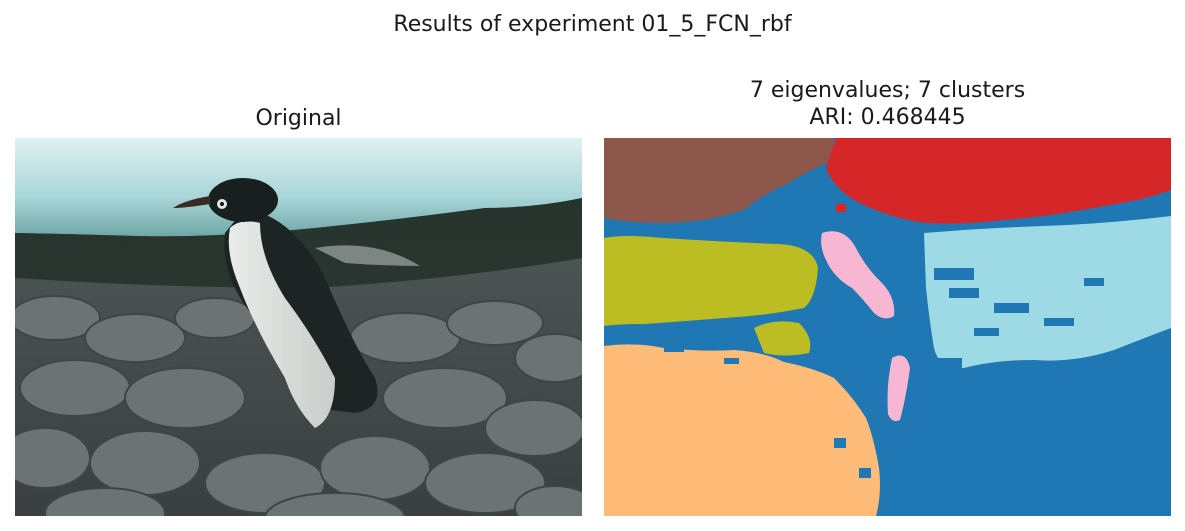 This screenshot has height=531, width=1185. What do you see at coordinates (998, 181) in the screenshot?
I see `cluster-red` at bounding box center [998, 181].